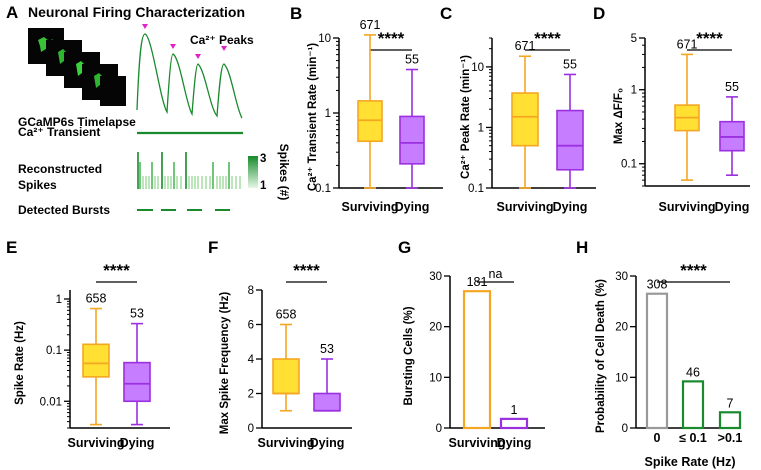 The image size is (761, 470). I want to click on y-tick-label: 0.01, so click(51, 402).